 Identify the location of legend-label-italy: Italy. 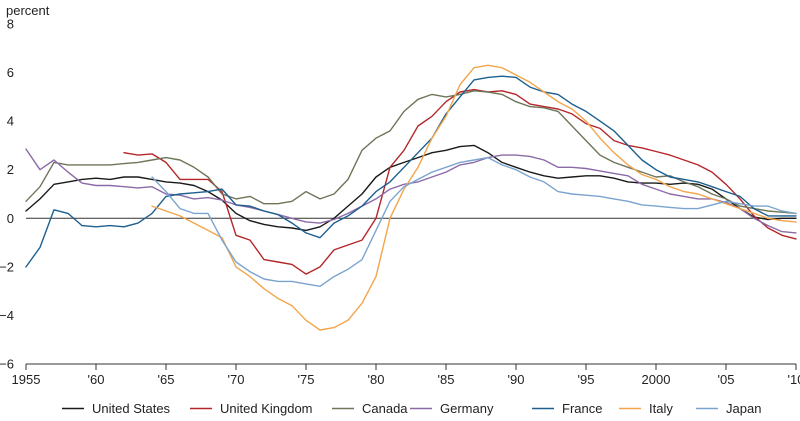
(661, 408).